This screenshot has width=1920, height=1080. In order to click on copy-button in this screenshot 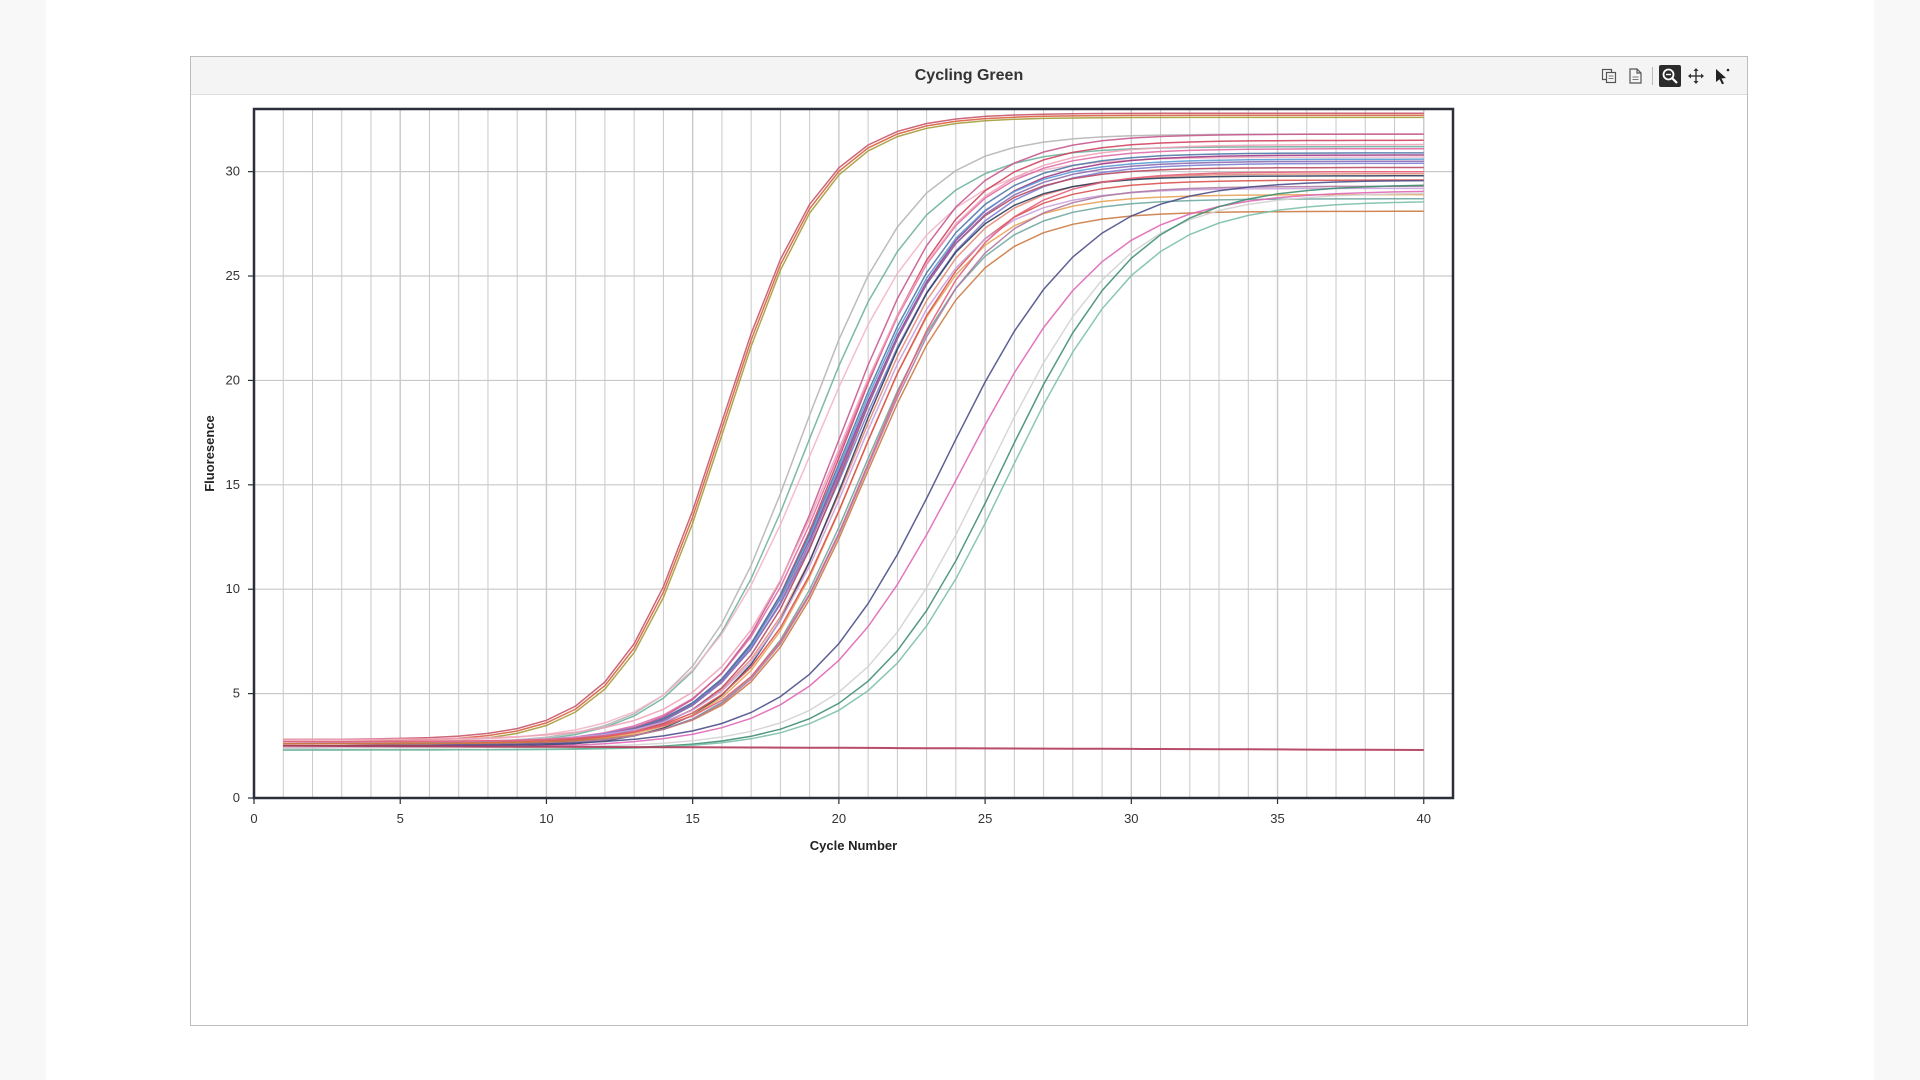, I will do `click(1609, 76)`.